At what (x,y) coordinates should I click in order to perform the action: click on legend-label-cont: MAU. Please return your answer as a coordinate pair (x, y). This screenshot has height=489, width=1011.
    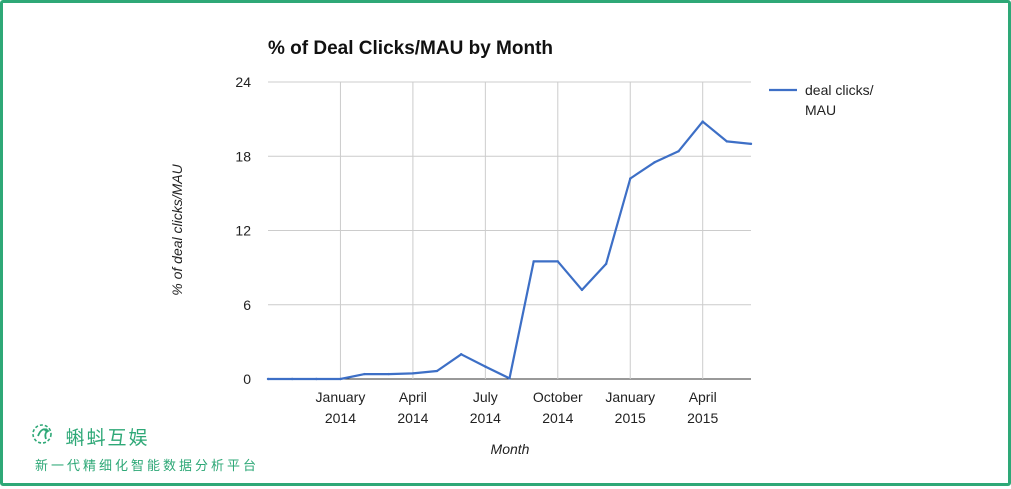
    Looking at the image, I should click on (820, 110).